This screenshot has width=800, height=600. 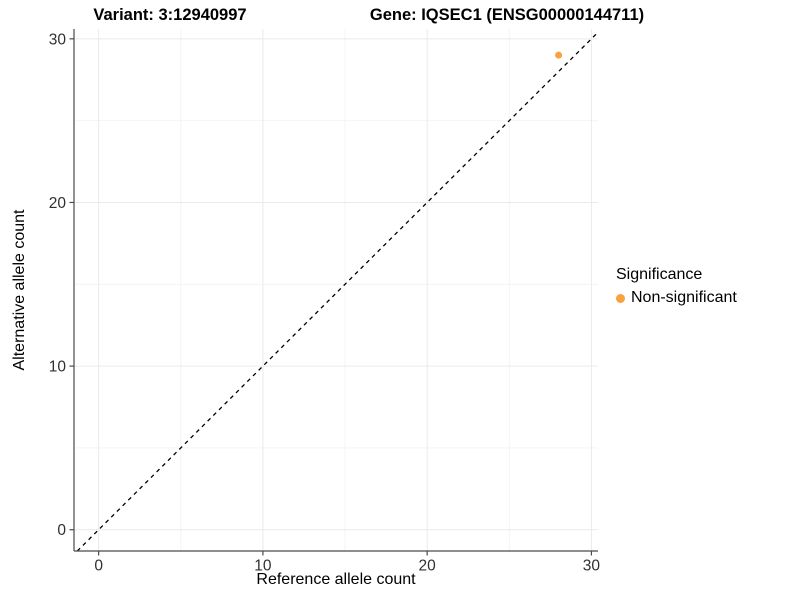 I want to click on legend: Significance Non-significant, so click(x=676, y=286).